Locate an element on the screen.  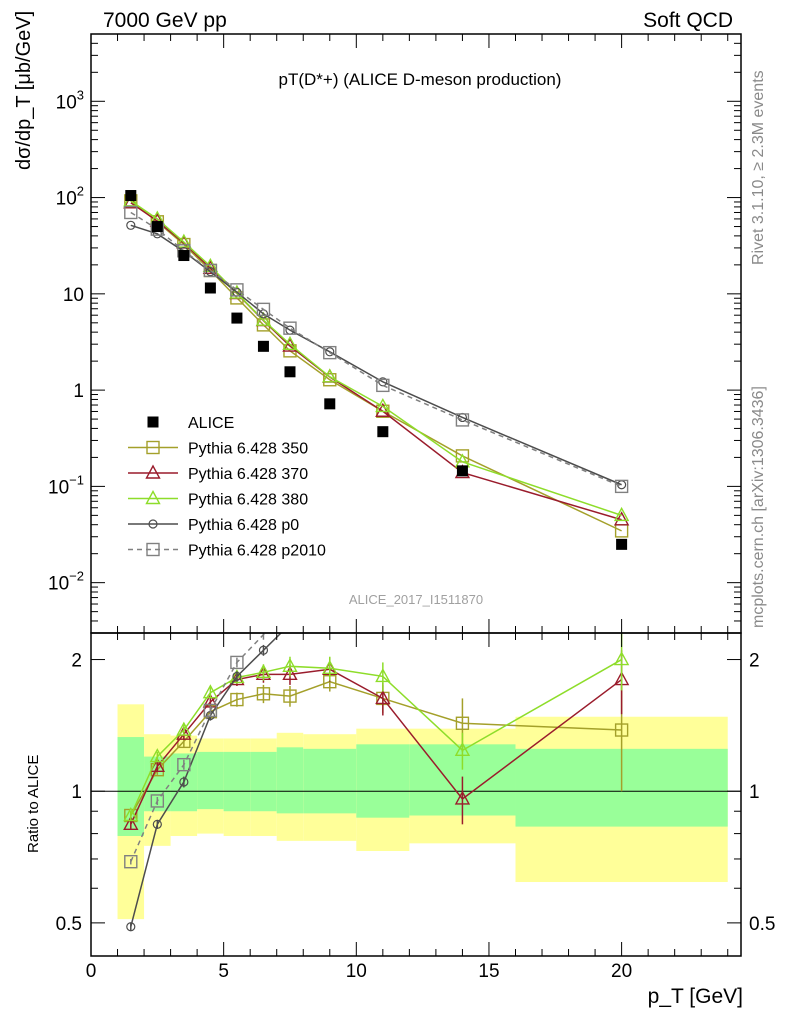
ratio-tick-label-left: 0.5 is located at coordinates (69, 924).